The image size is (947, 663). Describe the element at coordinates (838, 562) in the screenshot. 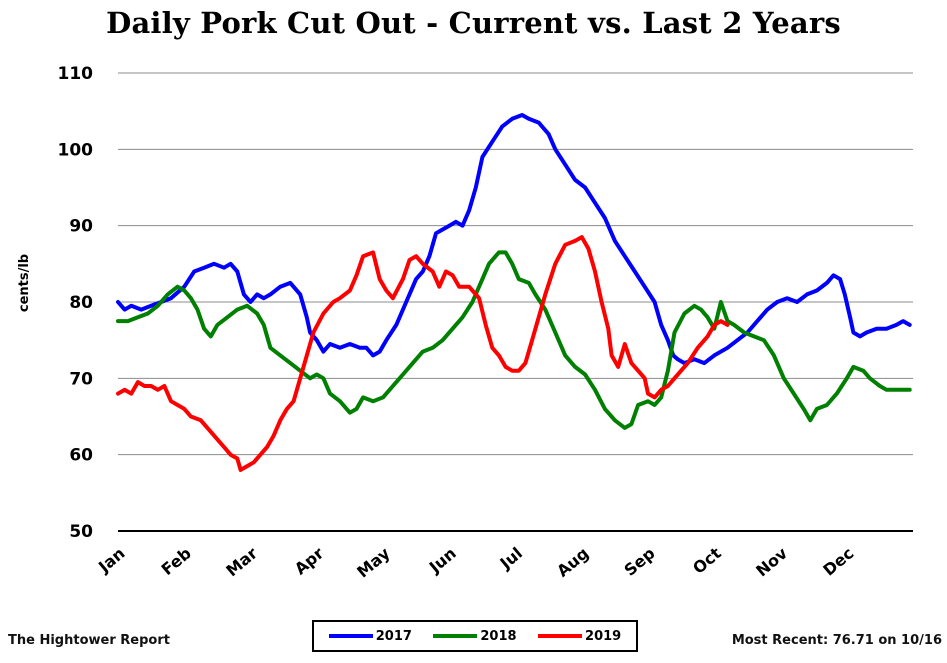

I see `x-tick-label: Dec` at that location.